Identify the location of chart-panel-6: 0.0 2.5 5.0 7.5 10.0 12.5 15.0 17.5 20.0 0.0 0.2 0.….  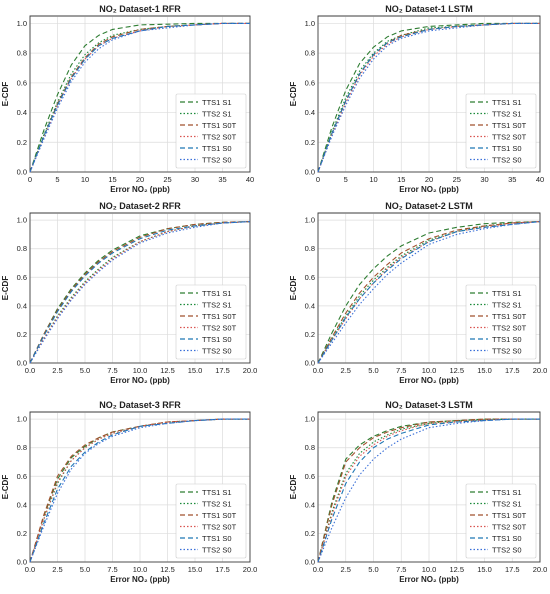
(418, 492).